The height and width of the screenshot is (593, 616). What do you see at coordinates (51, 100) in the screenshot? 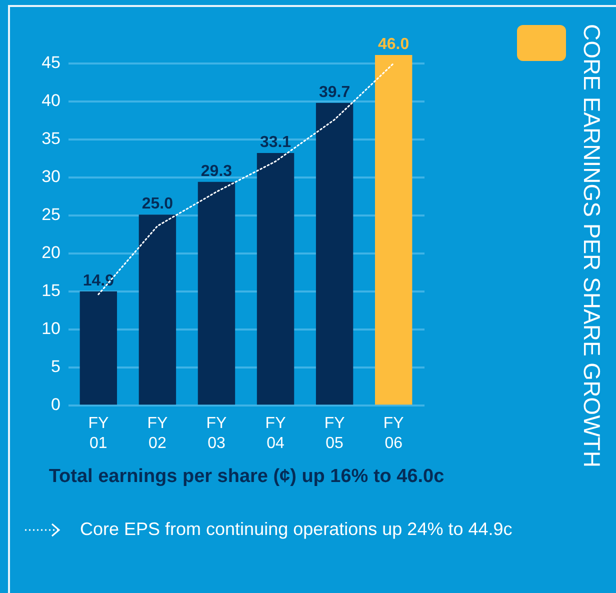
I see `y-tick-label: 40` at bounding box center [51, 100].